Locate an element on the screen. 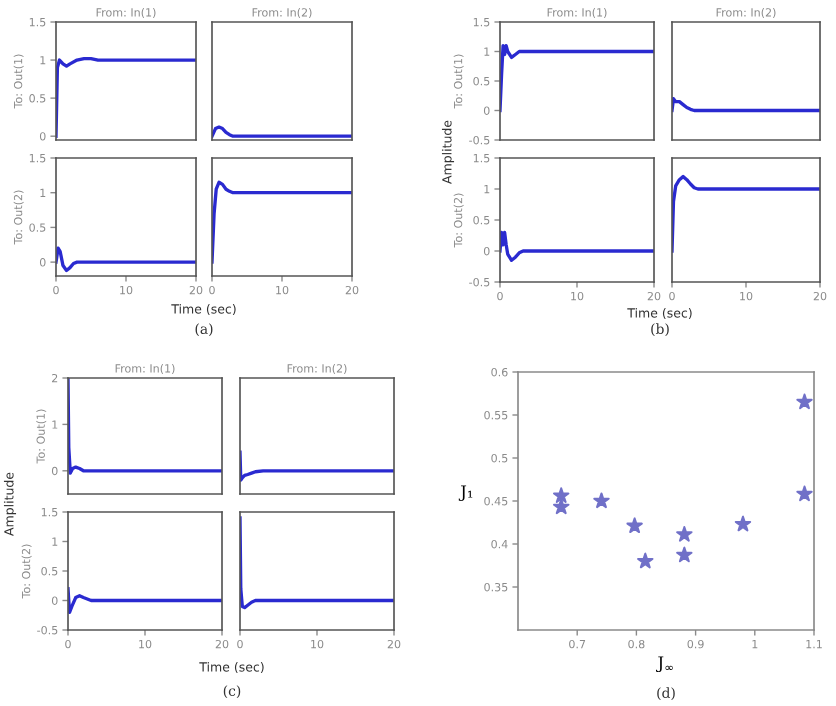  y-axis-title: J₁ is located at coordinates (465, 493).